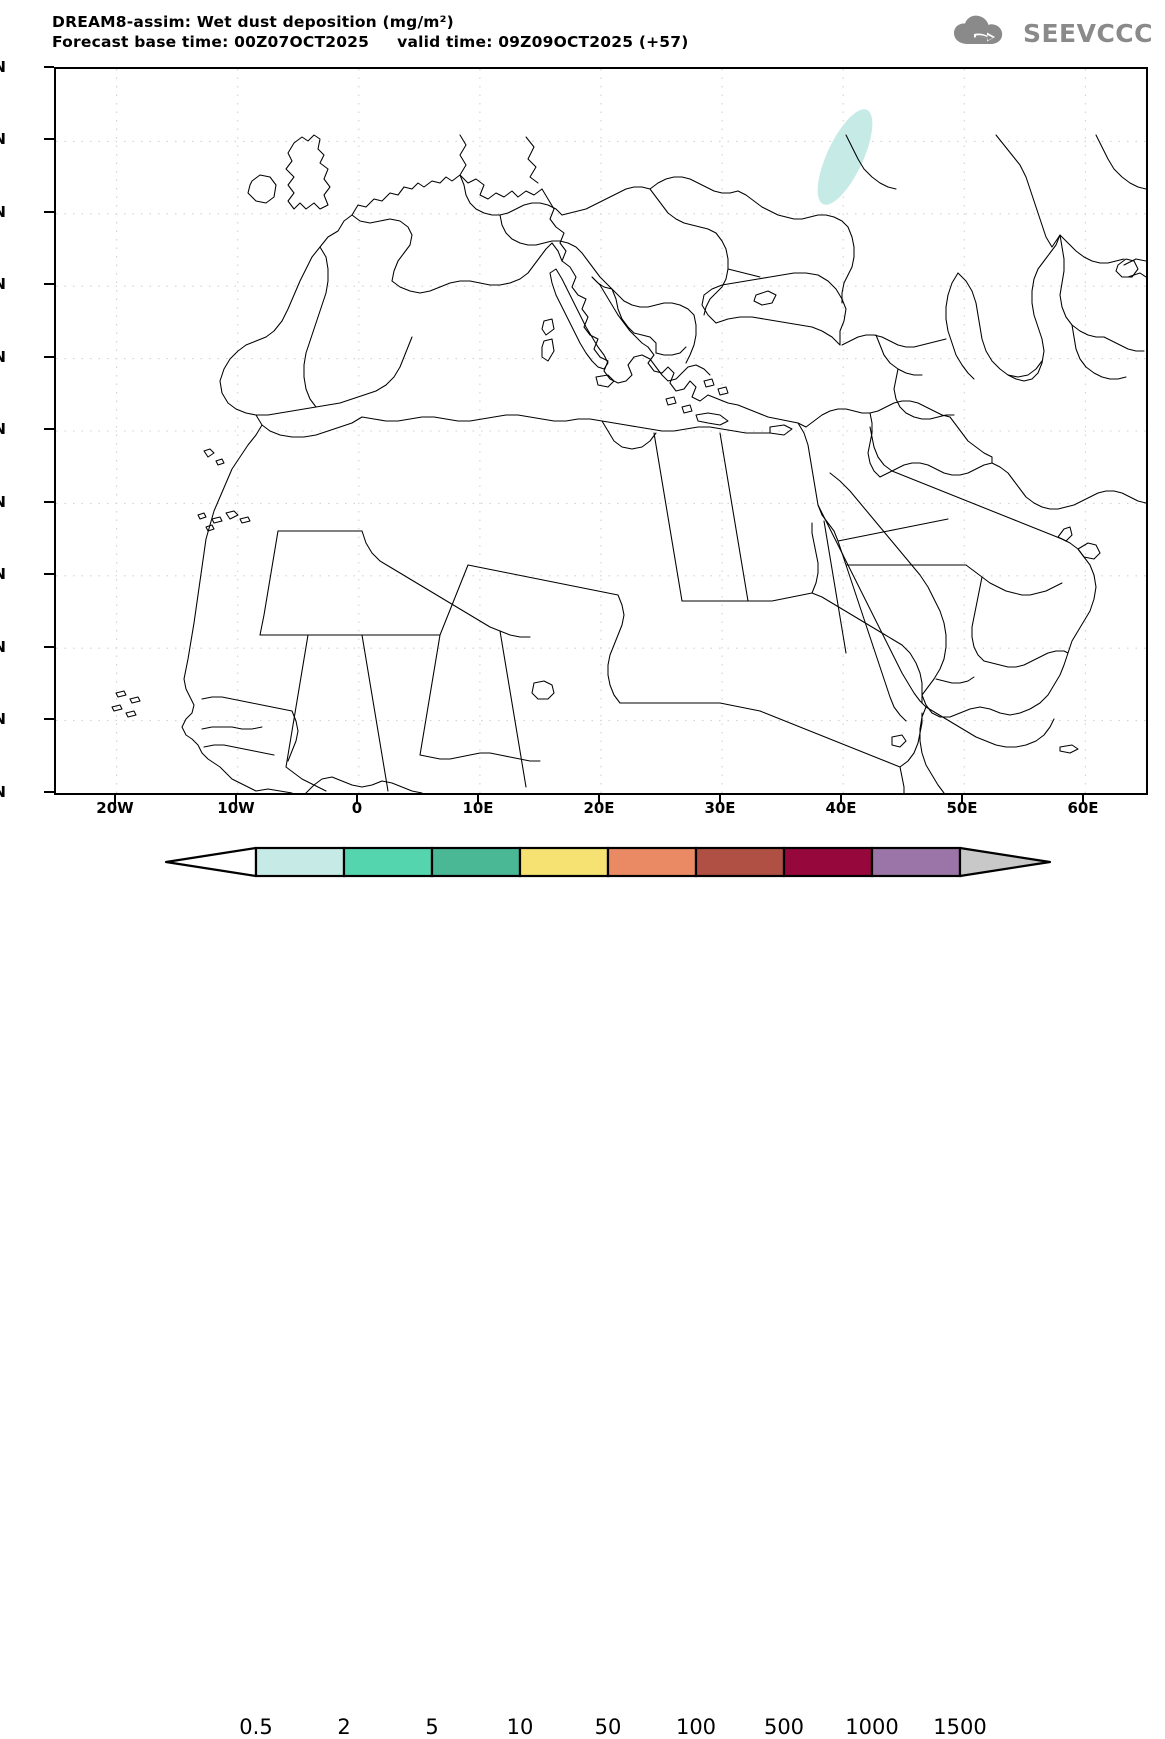 The image size is (1165, 1739). What do you see at coordinates (1083, 799) in the screenshot?
I see `xtick-mark-60e` at bounding box center [1083, 799].